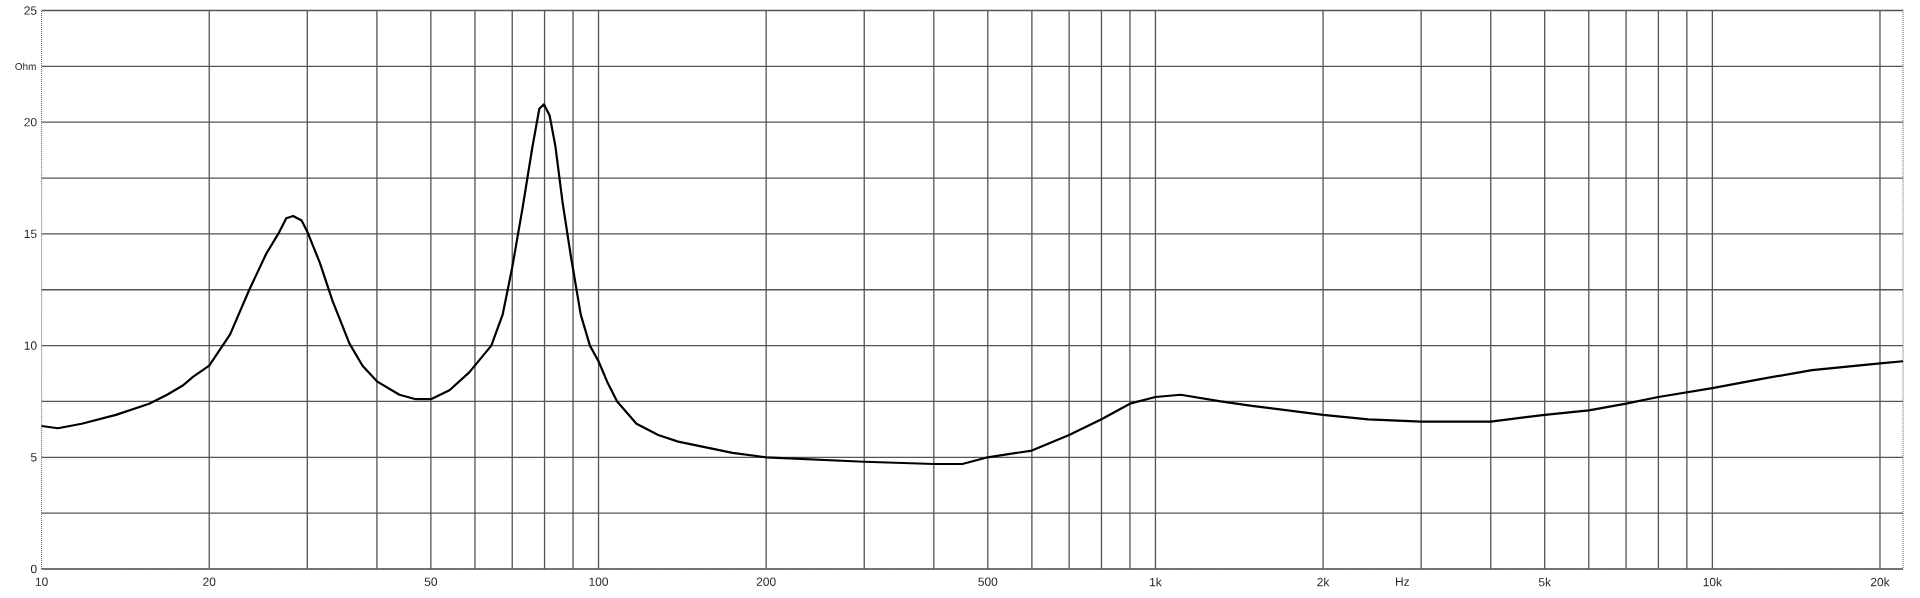  Describe the element at coordinates (1323, 582) in the screenshot. I see `x-tick-label: 2k` at that location.